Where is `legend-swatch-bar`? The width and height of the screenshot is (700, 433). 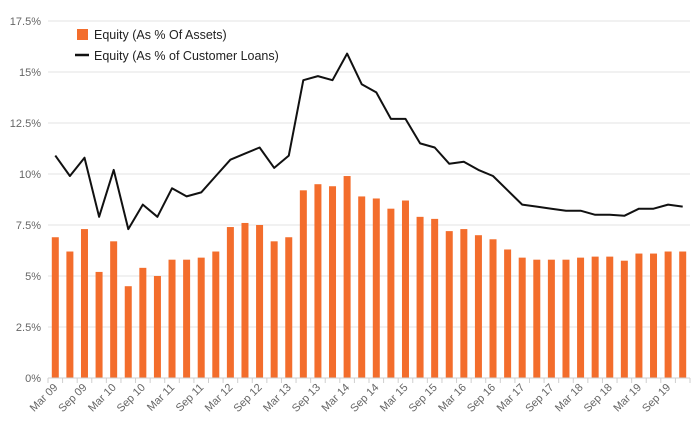
legend-swatch-bar is located at coordinates (82, 34).